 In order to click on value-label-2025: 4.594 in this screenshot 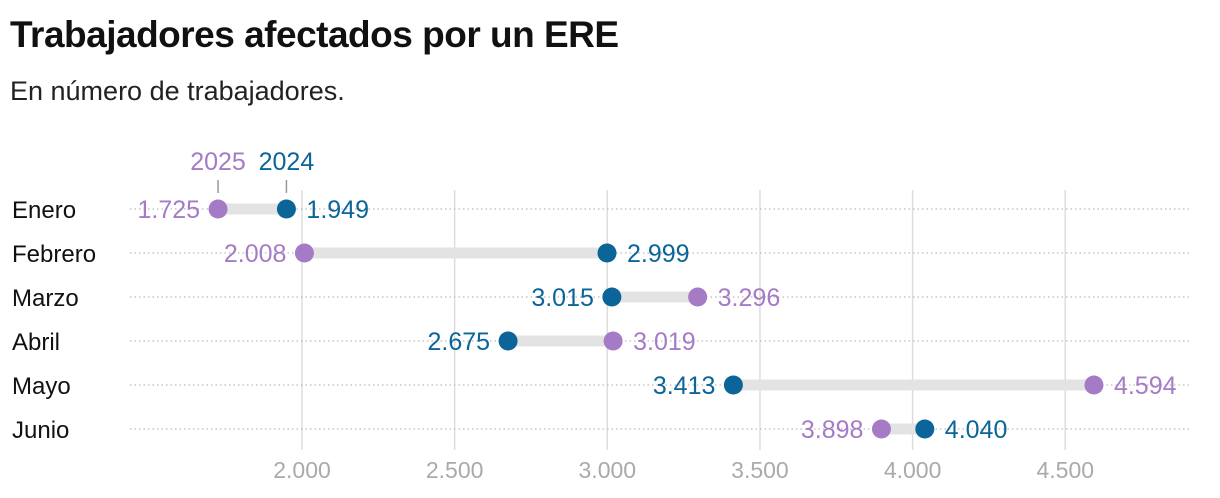, I will do `click(1145, 386)`.